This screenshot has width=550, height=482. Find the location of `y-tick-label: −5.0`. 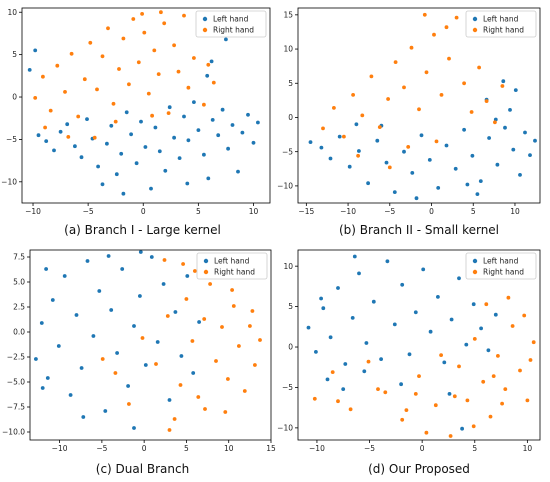

y-tick-label: −5.0 is located at coordinates (16, 382).